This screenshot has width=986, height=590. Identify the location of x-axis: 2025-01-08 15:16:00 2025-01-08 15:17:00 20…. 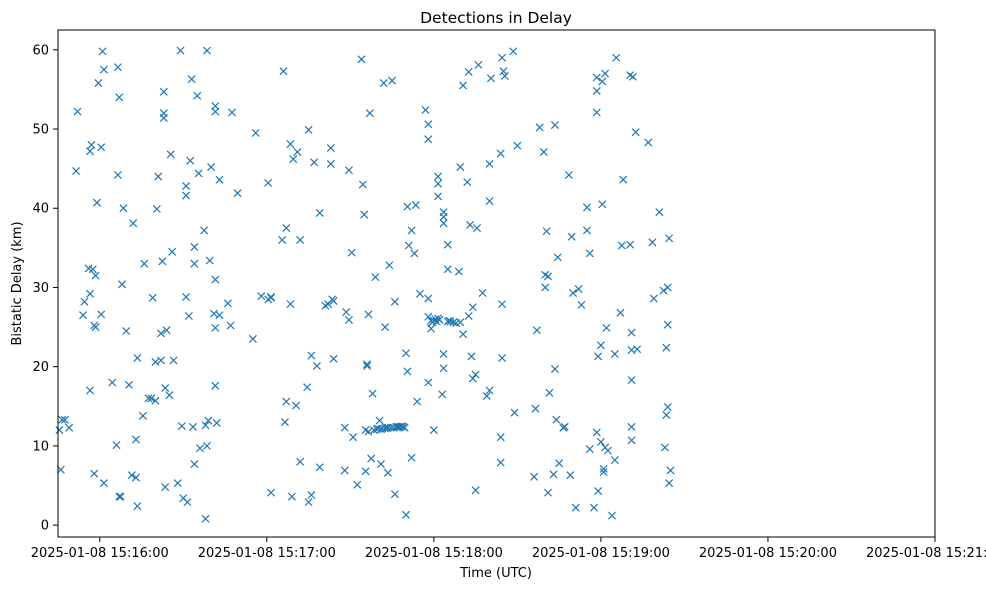
(508, 549).